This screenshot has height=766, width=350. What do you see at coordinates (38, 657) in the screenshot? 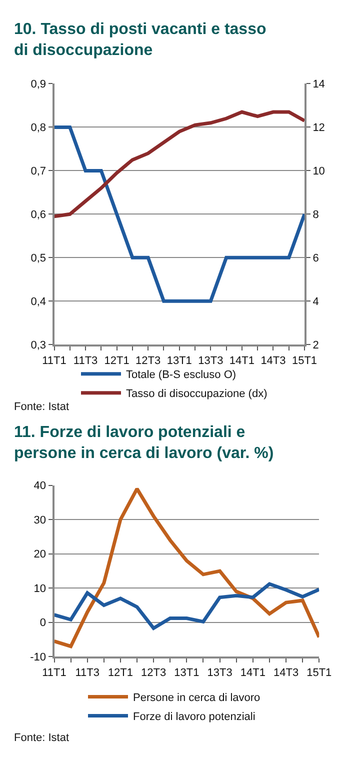
I see `y-tick-label: -10` at bounding box center [38, 657].